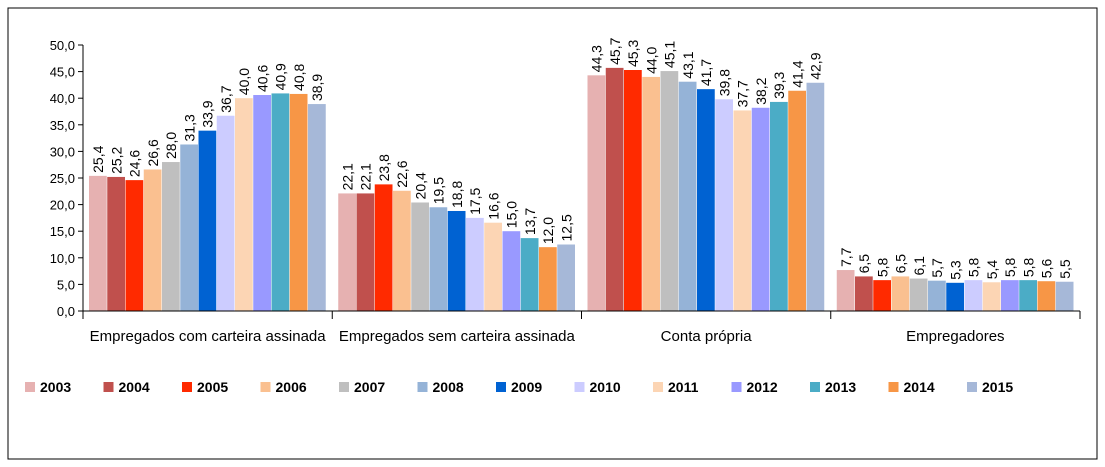 Image resolution: width=1105 pixels, height=467 pixels. I want to click on value-label: 33,9, so click(208, 113).